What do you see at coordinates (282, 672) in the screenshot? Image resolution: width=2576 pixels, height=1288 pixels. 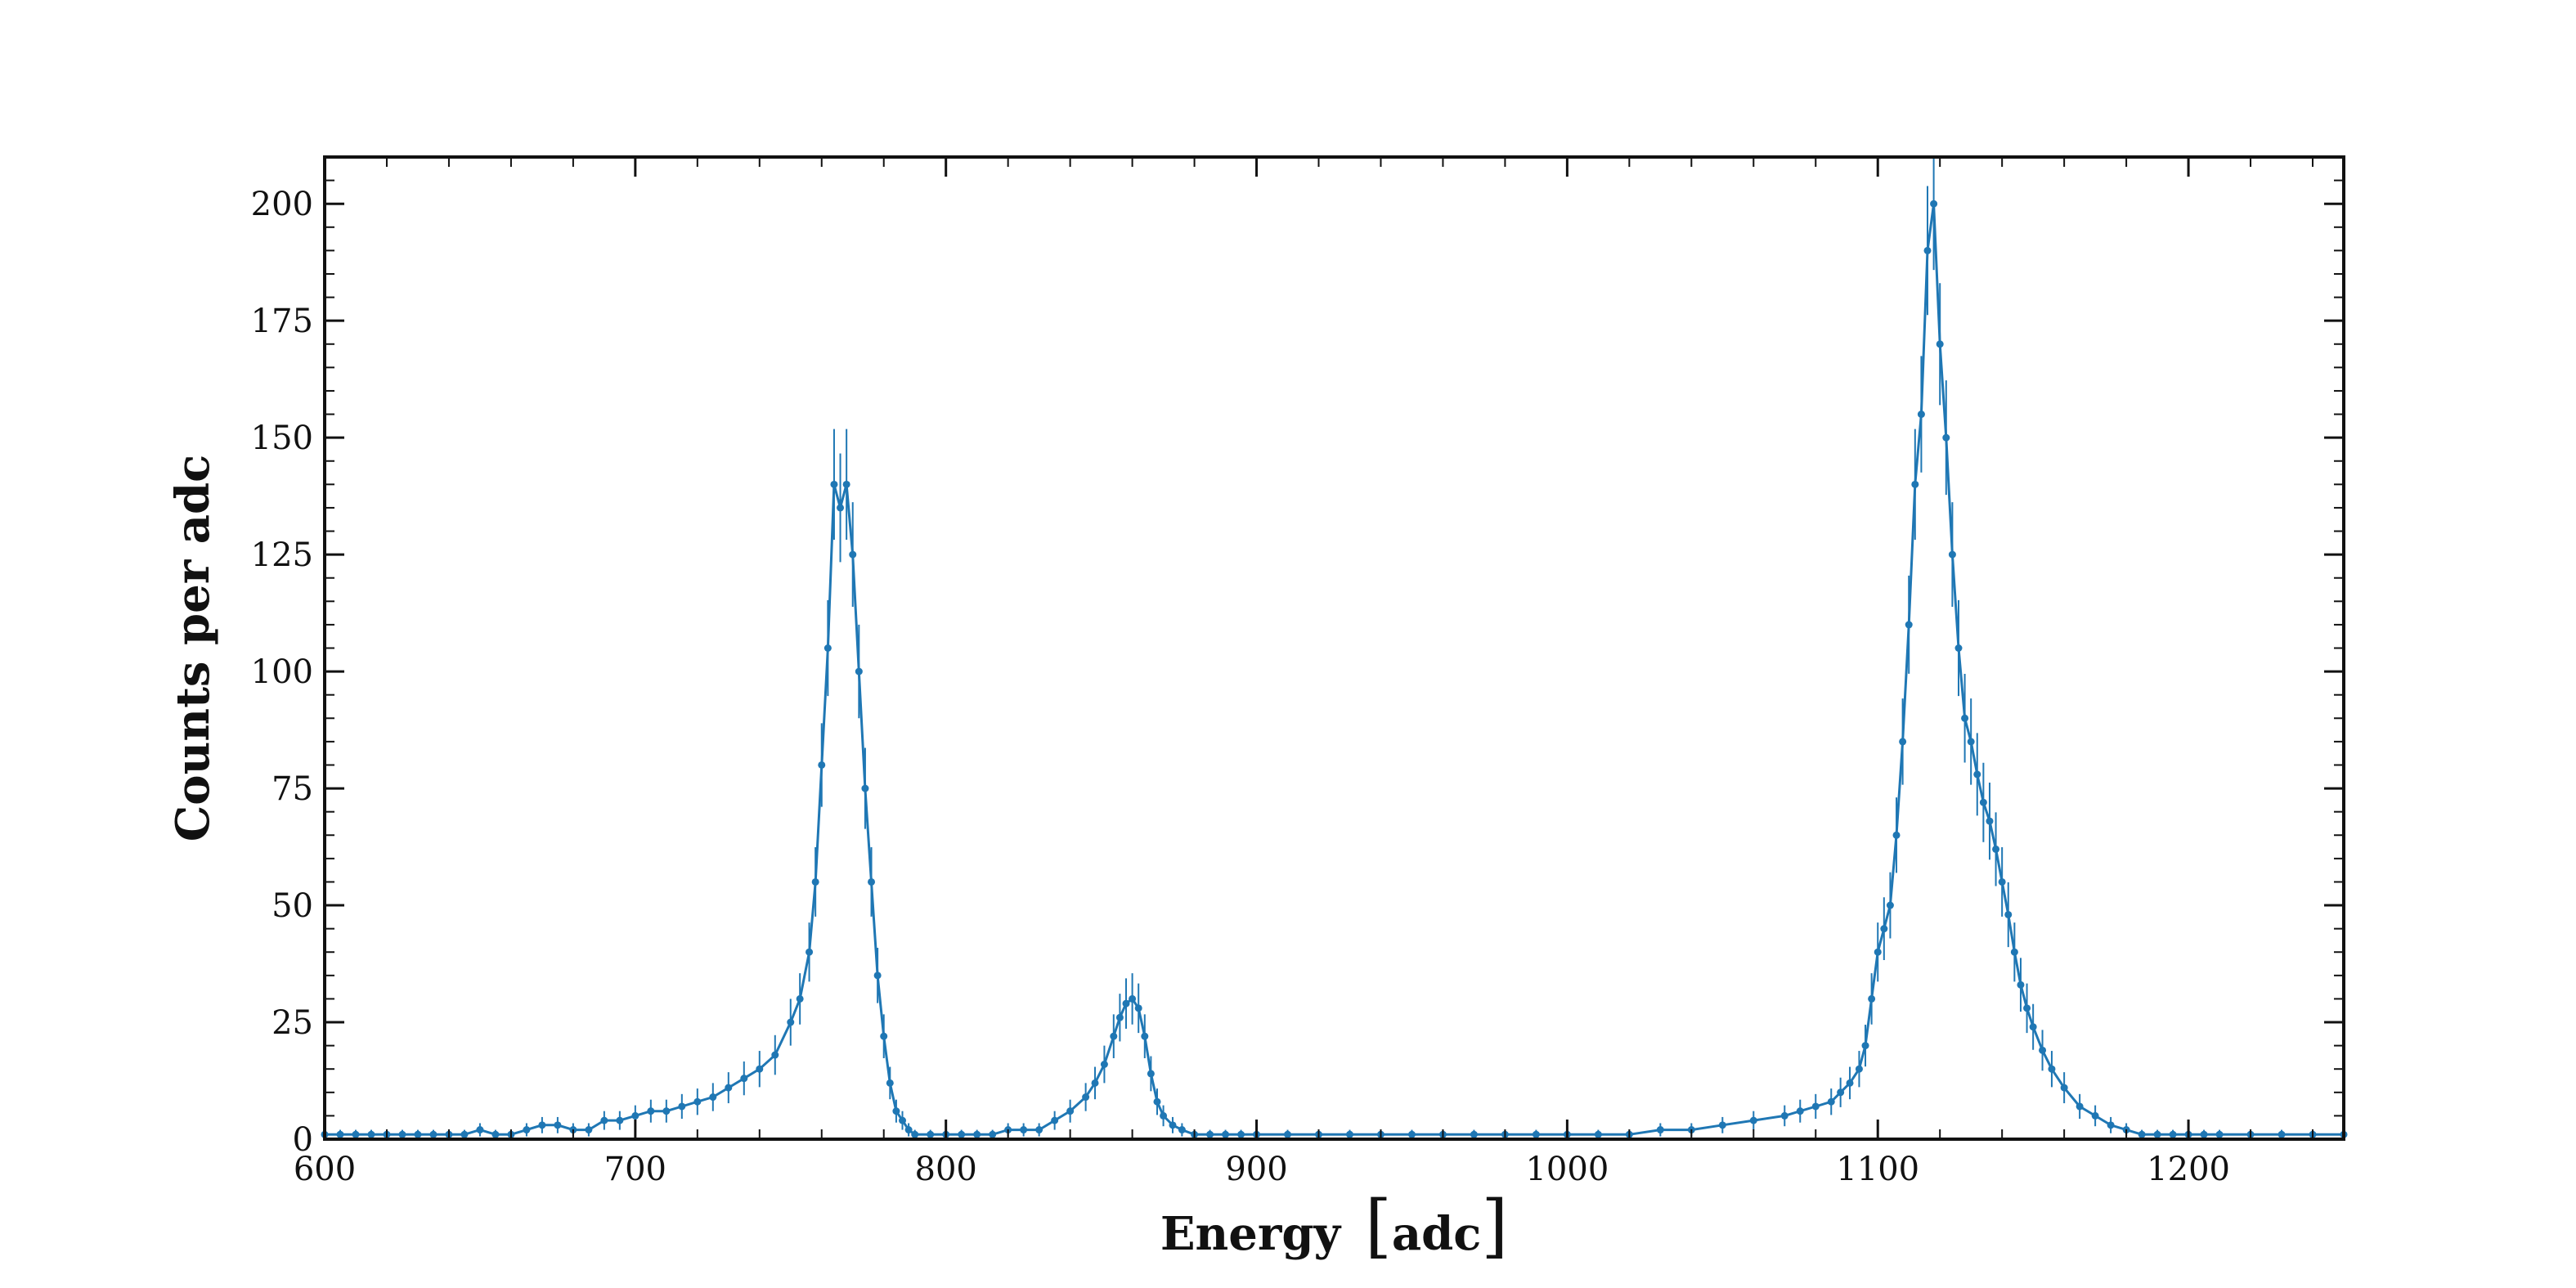 I see `y-tick-label: 100` at bounding box center [282, 672].